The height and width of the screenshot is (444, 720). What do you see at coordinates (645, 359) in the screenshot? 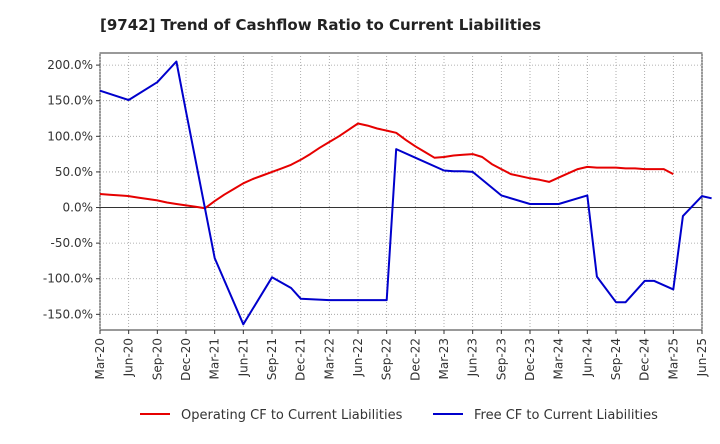
I see `x-tick-label: Dec-24` at bounding box center [645, 359].